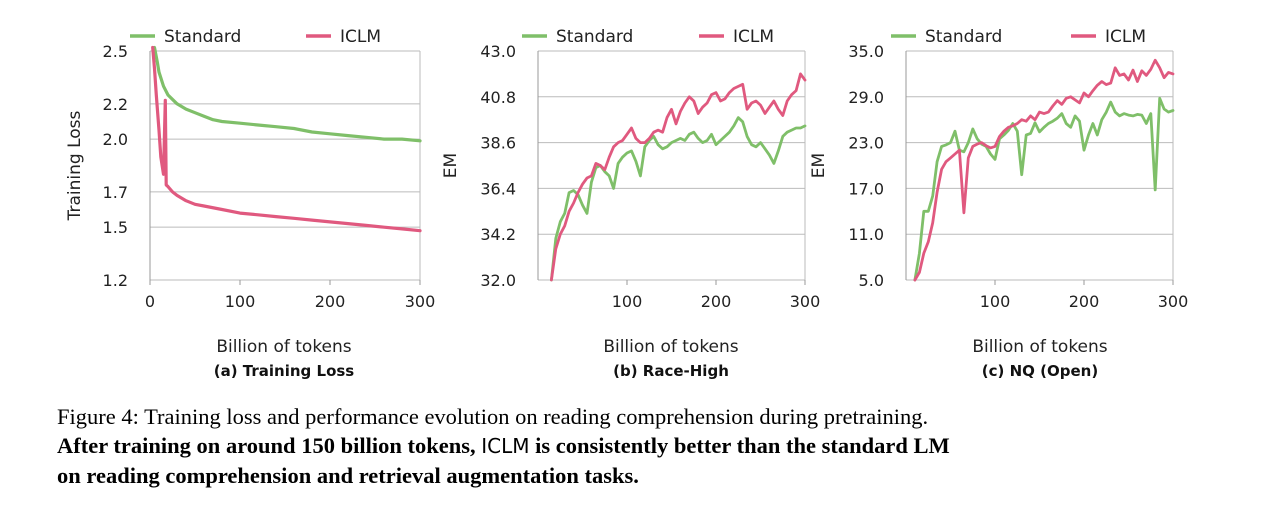  Describe the element at coordinates (866, 143) in the screenshot. I see `y-tick-label: 23.0` at that location.